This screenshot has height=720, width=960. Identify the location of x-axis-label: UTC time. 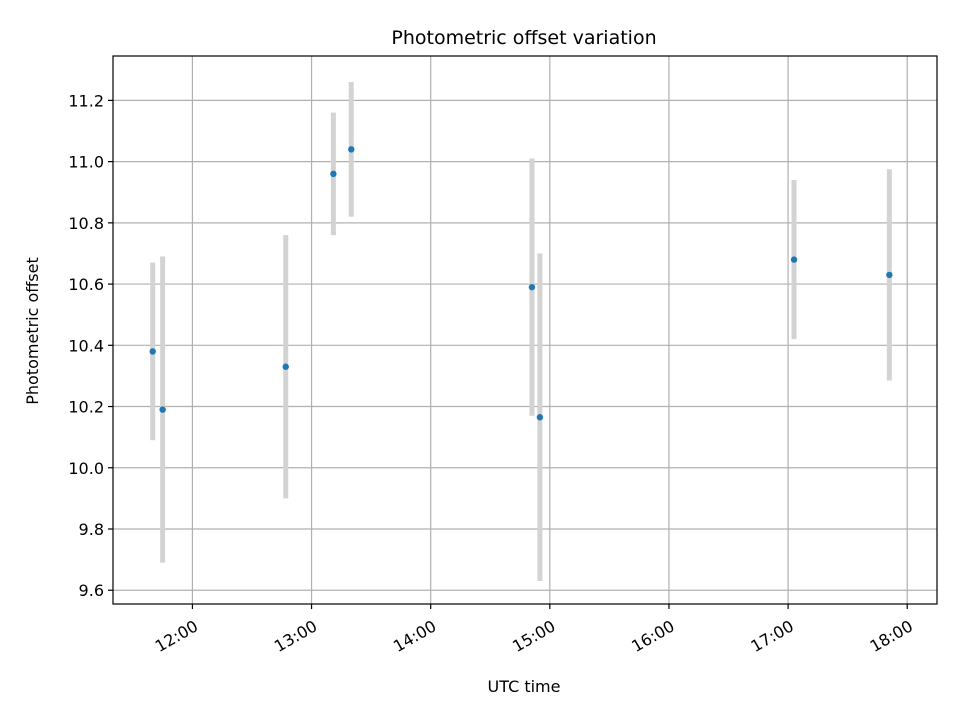
(524, 686).